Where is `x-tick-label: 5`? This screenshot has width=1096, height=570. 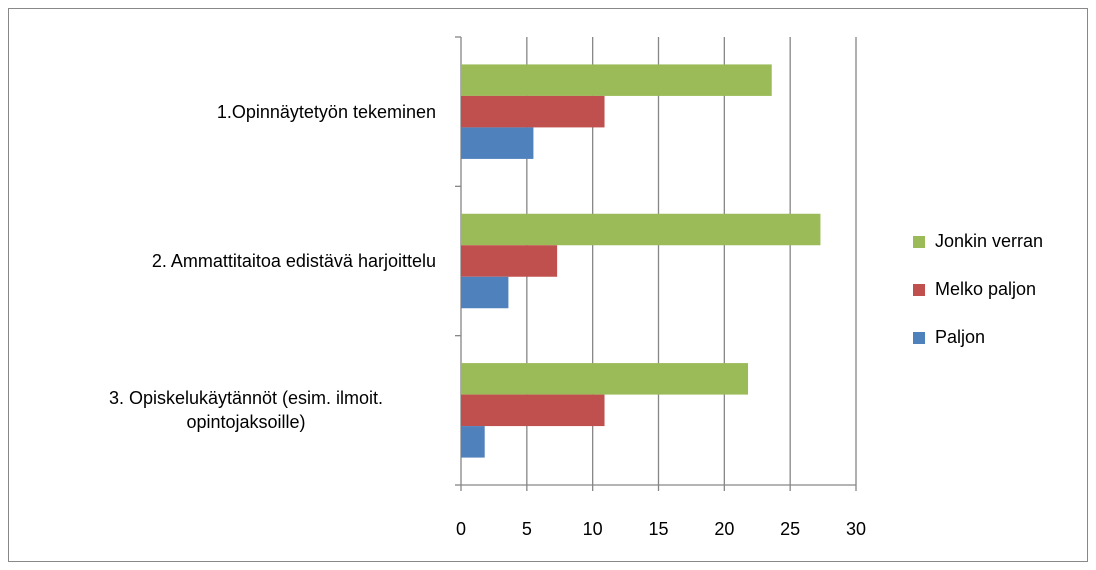
x-tick-label: 5 is located at coordinates (527, 529).